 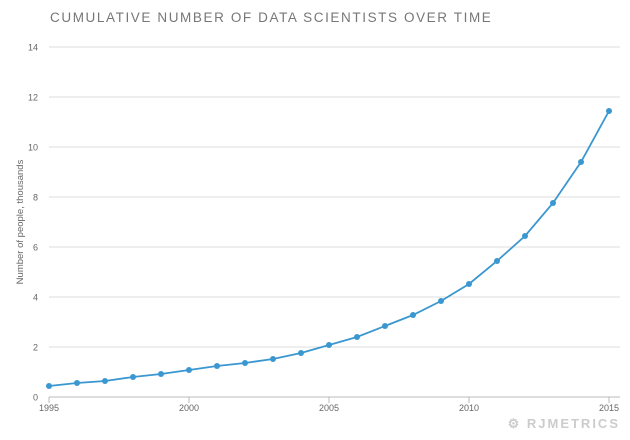 What do you see at coordinates (35, 298) in the screenshot?
I see `y-tick-label: 4` at bounding box center [35, 298].